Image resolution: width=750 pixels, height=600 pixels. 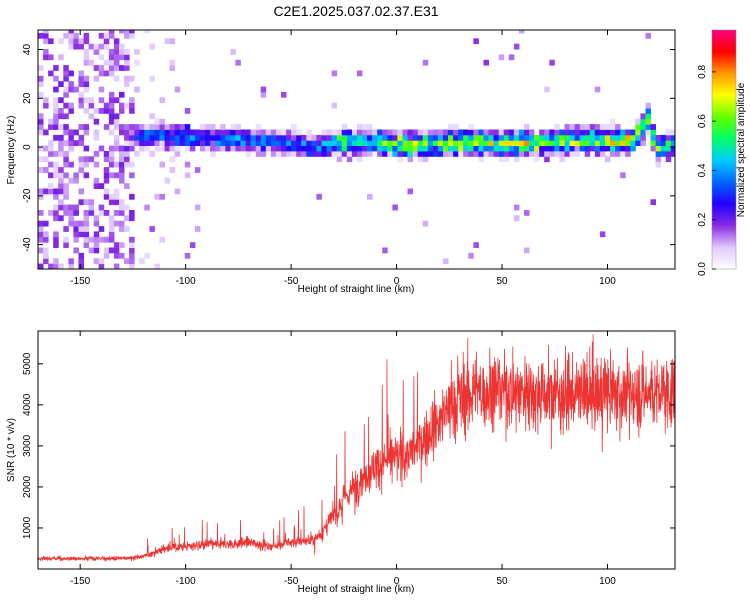 What do you see at coordinates (80, 281) in the screenshot?
I see `spectrogram-x-tick-label: -150` at bounding box center [80, 281].